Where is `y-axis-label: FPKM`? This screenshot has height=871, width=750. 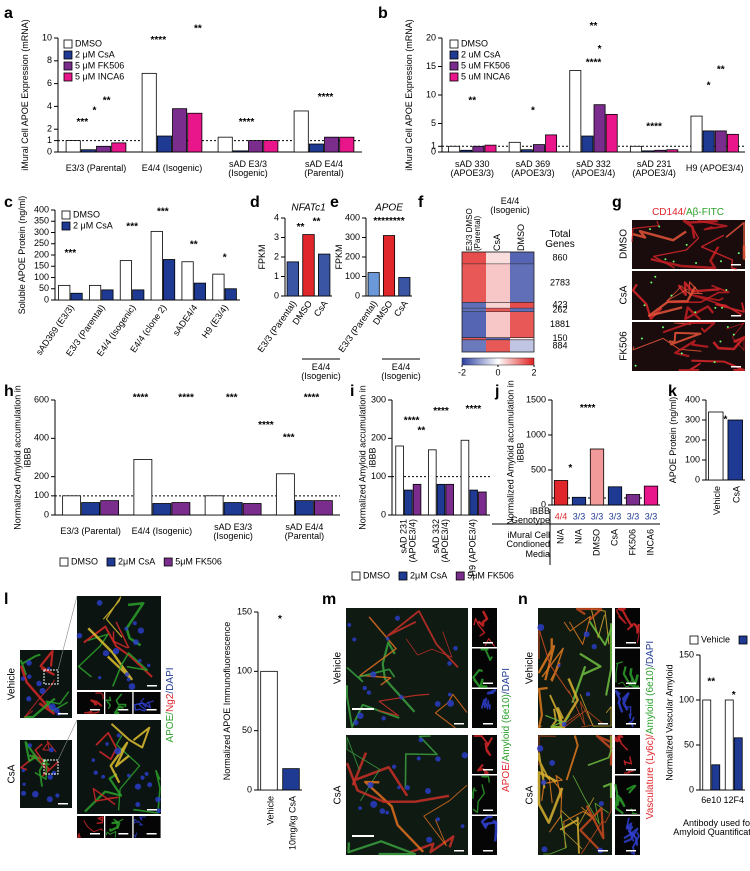 y-axis-label: FPKM is located at coordinates (339, 257).